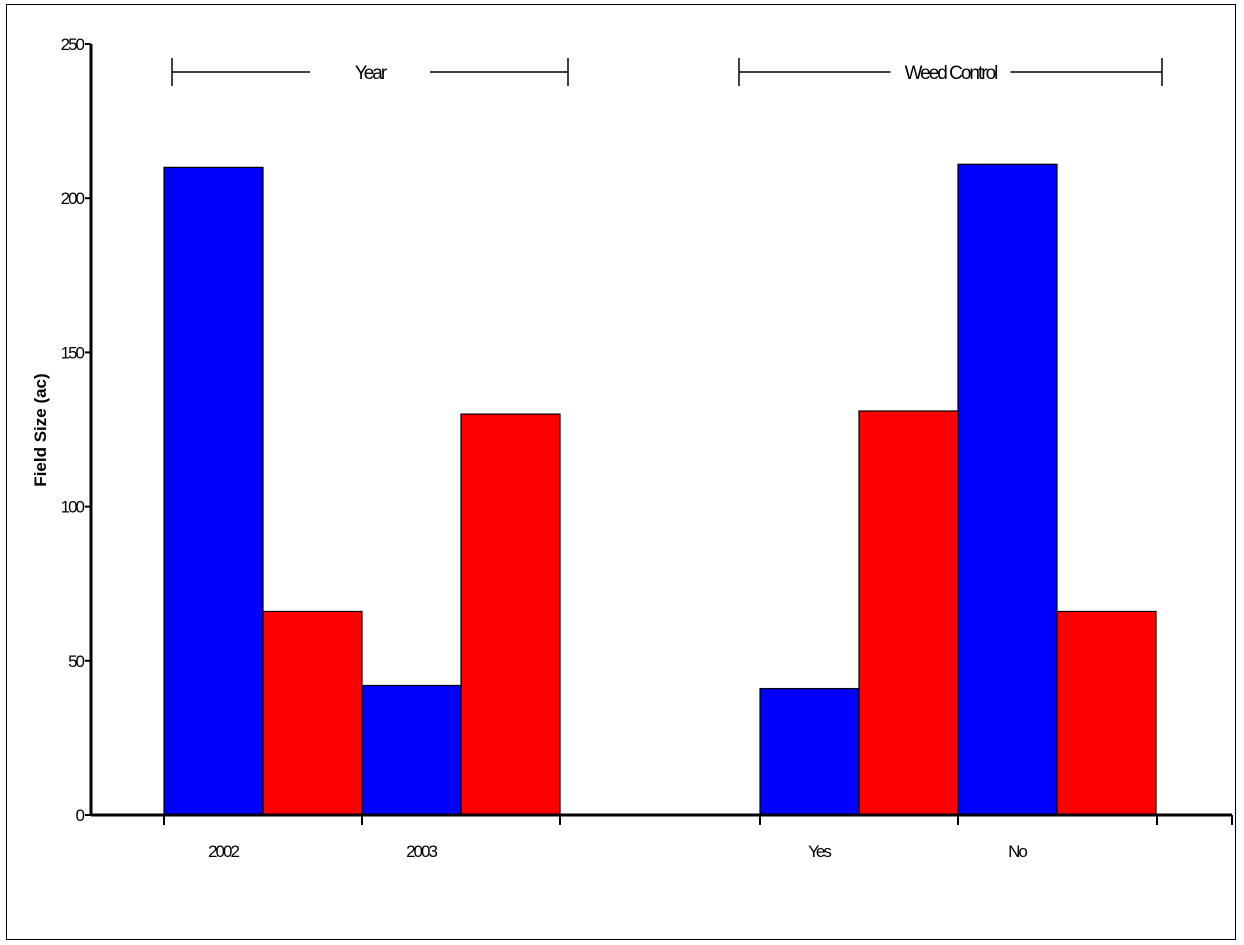 The height and width of the screenshot is (945, 1244). Describe the element at coordinates (1017, 851) in the screenshot. I see `x-tick-label: No` at that location.